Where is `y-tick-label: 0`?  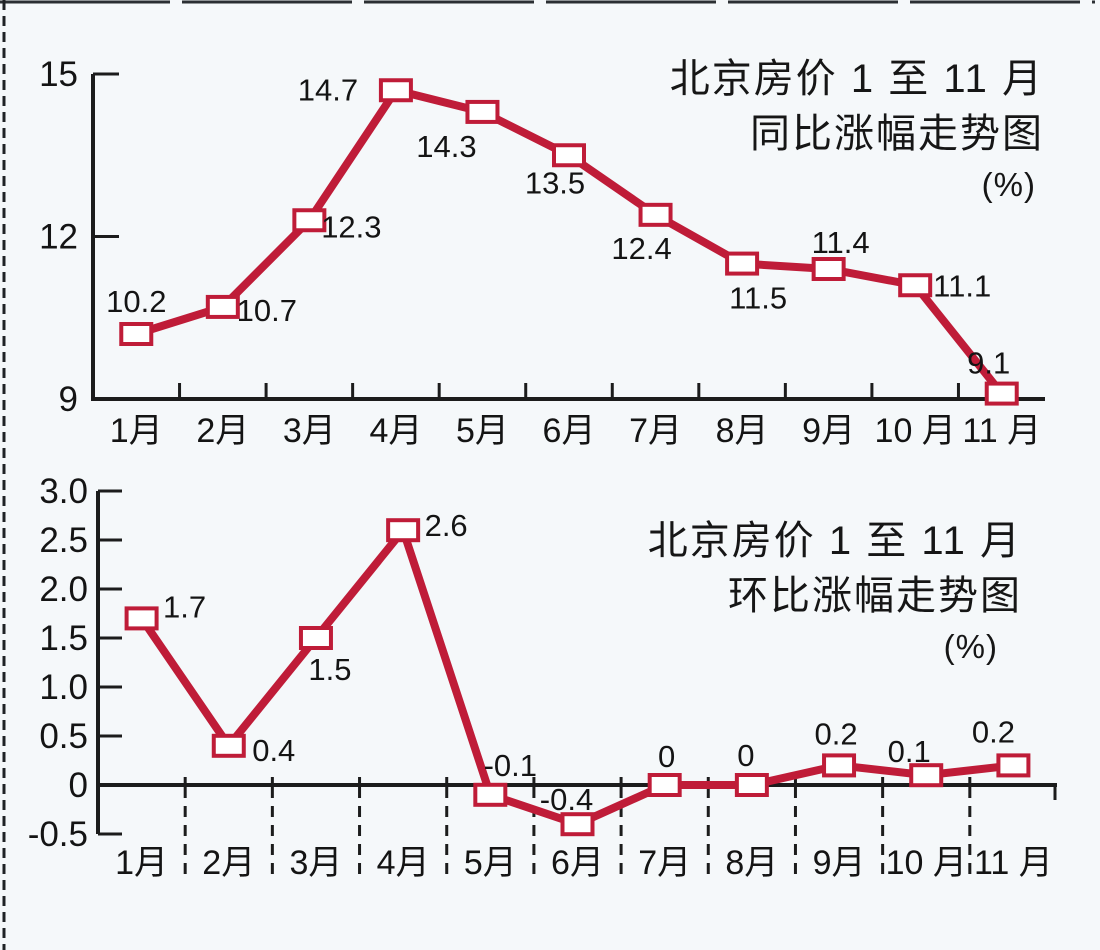 y-tick-label: 0 is located at coordinates (78, 785).